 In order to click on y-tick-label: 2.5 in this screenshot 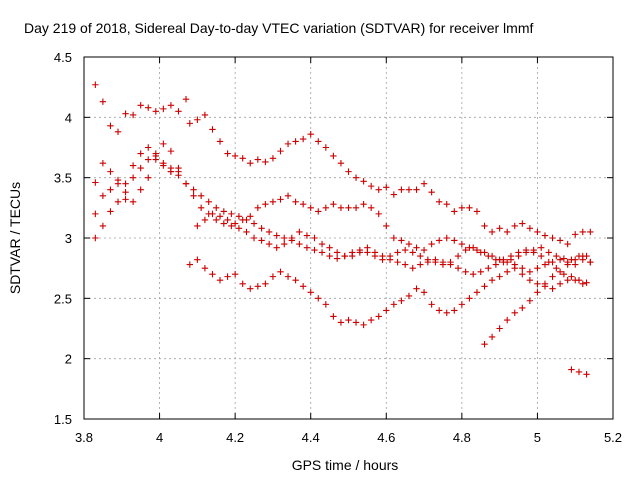, I will do `click(63, 298)`.